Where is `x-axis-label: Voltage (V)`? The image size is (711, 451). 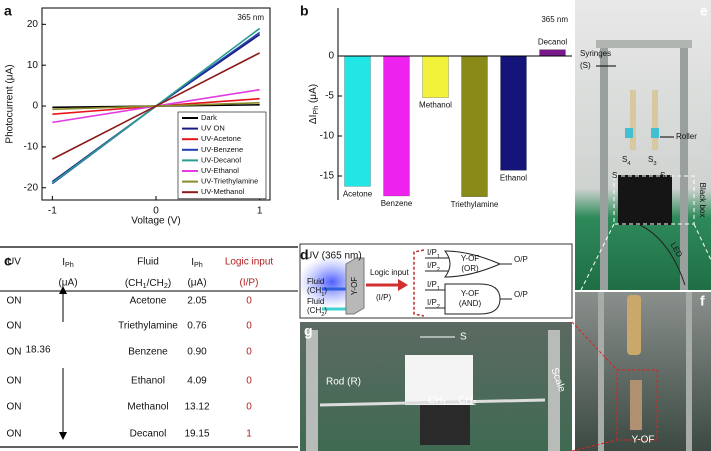 x-axis-label: Voltage (V) is located at coordinates (155, 221).